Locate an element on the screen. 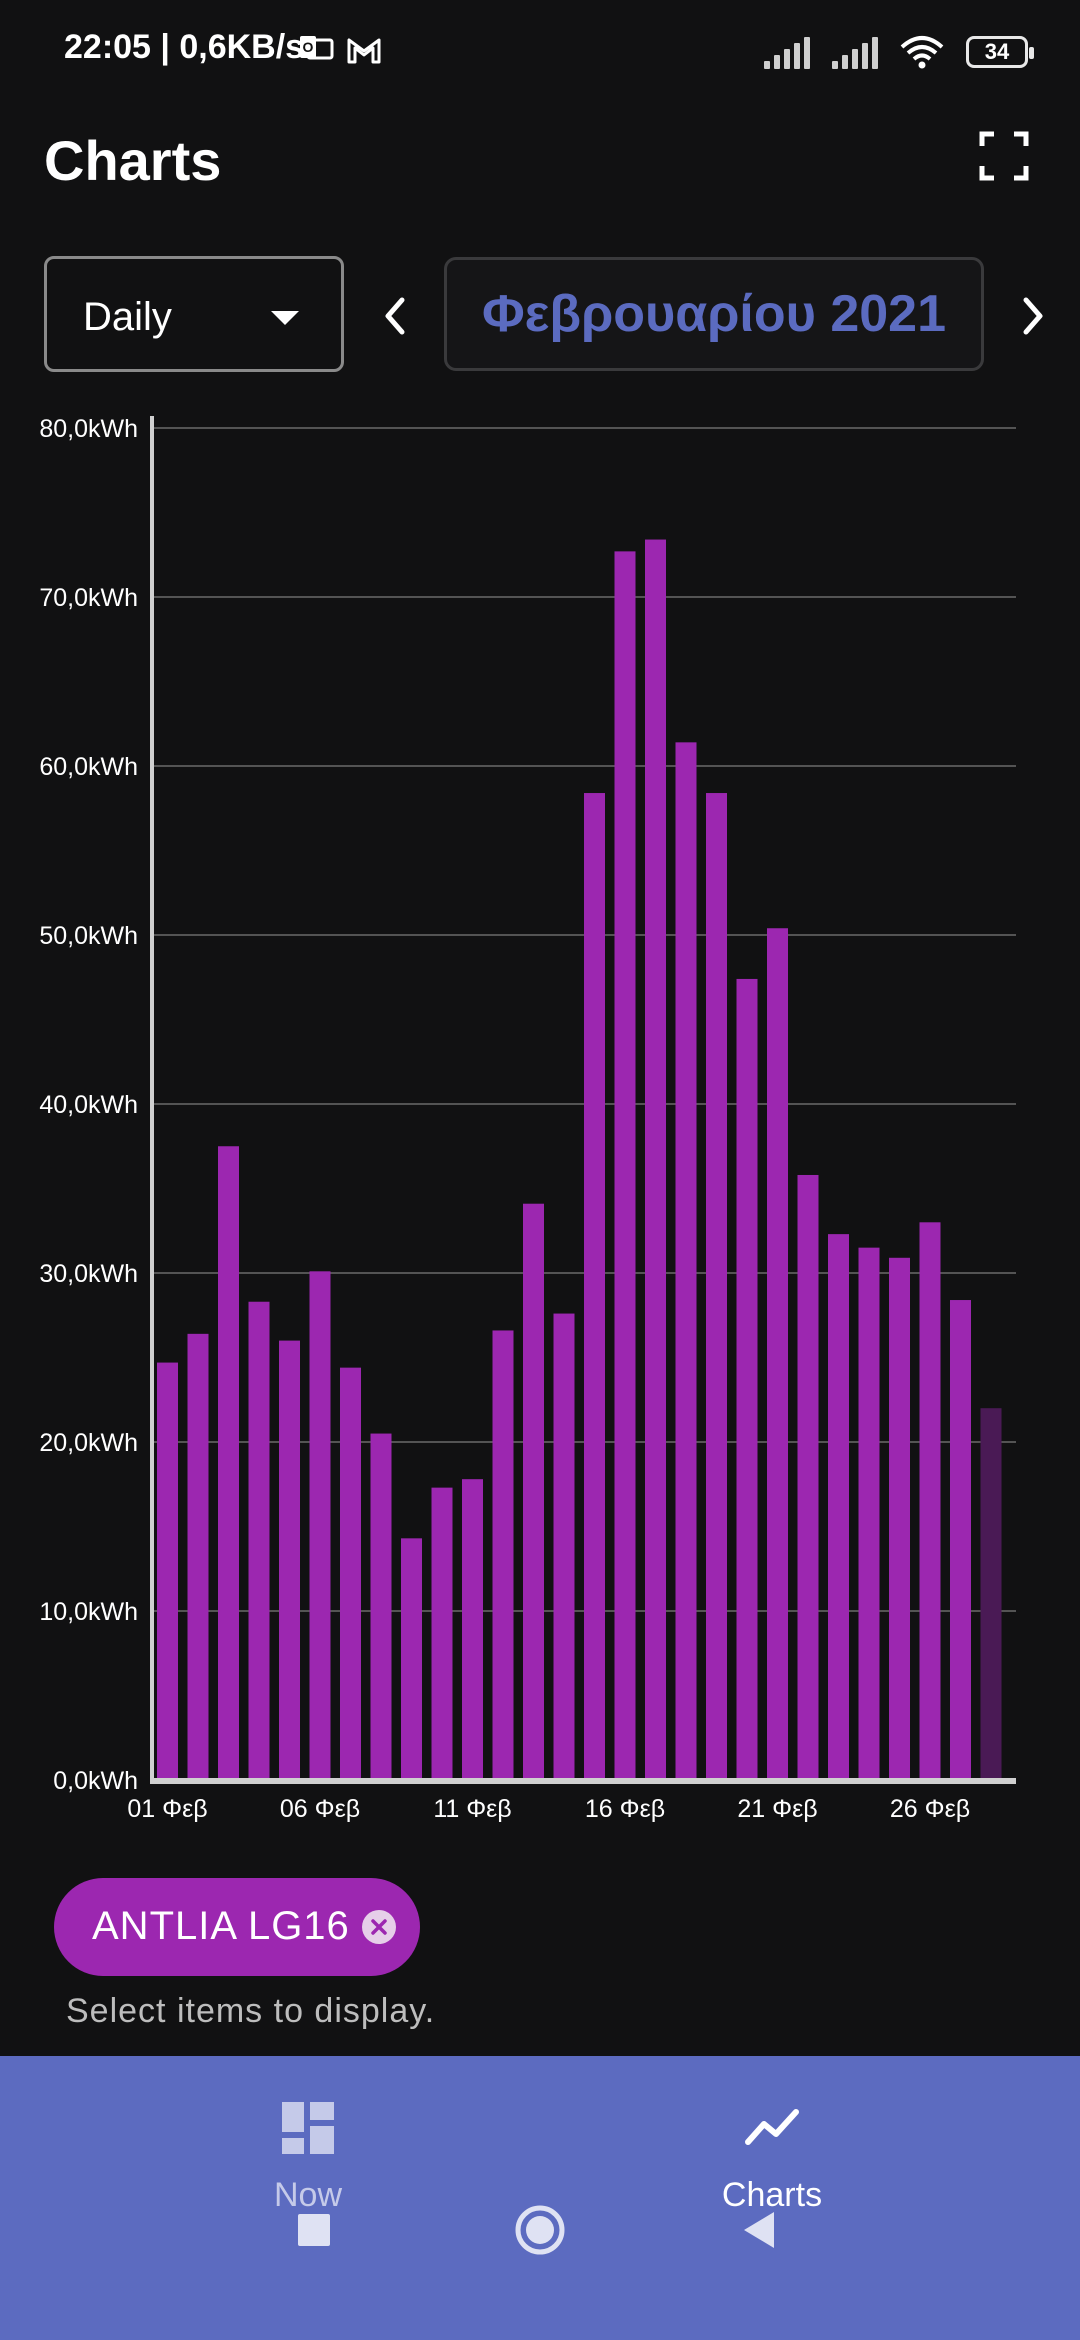 The height and width of the screenshot is (2340, 1080). gmail-icon is located at coordinates (364, 51).